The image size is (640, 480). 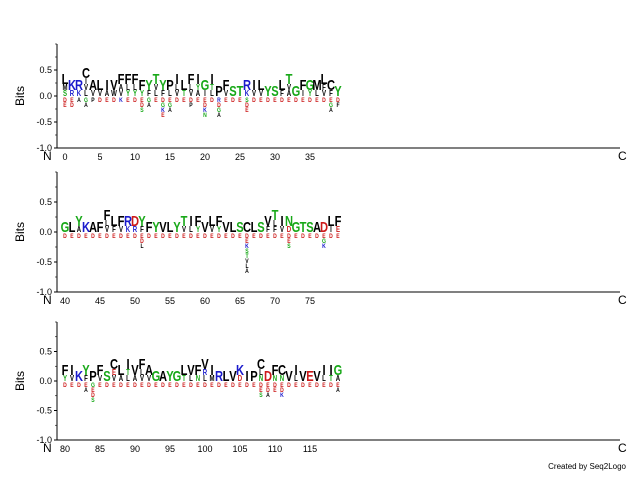 What do you see at coordinates (65, 301) in the screenshot?
I see `x-tick-label: 40` at bounding box center [65, 301].